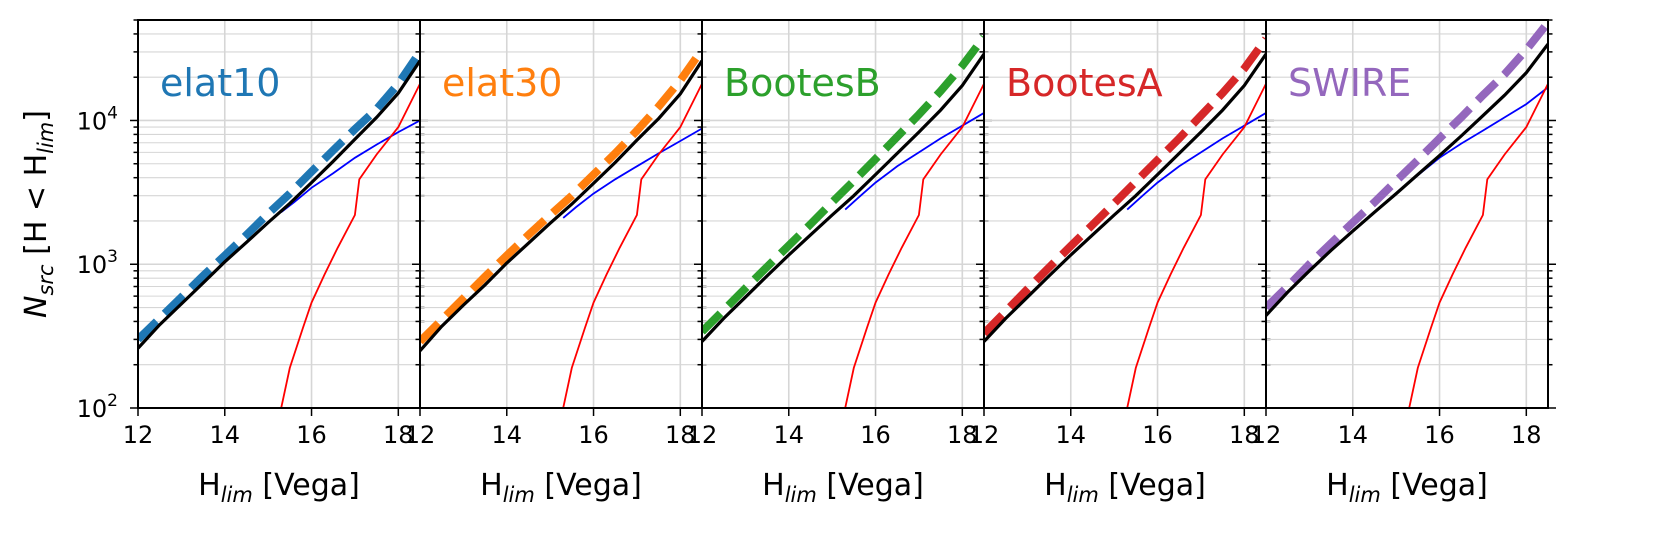  What do you see at coordinates (502, 83) in the screenshot?
I see `panel-label: elat30` at bounding box center [502, 83].